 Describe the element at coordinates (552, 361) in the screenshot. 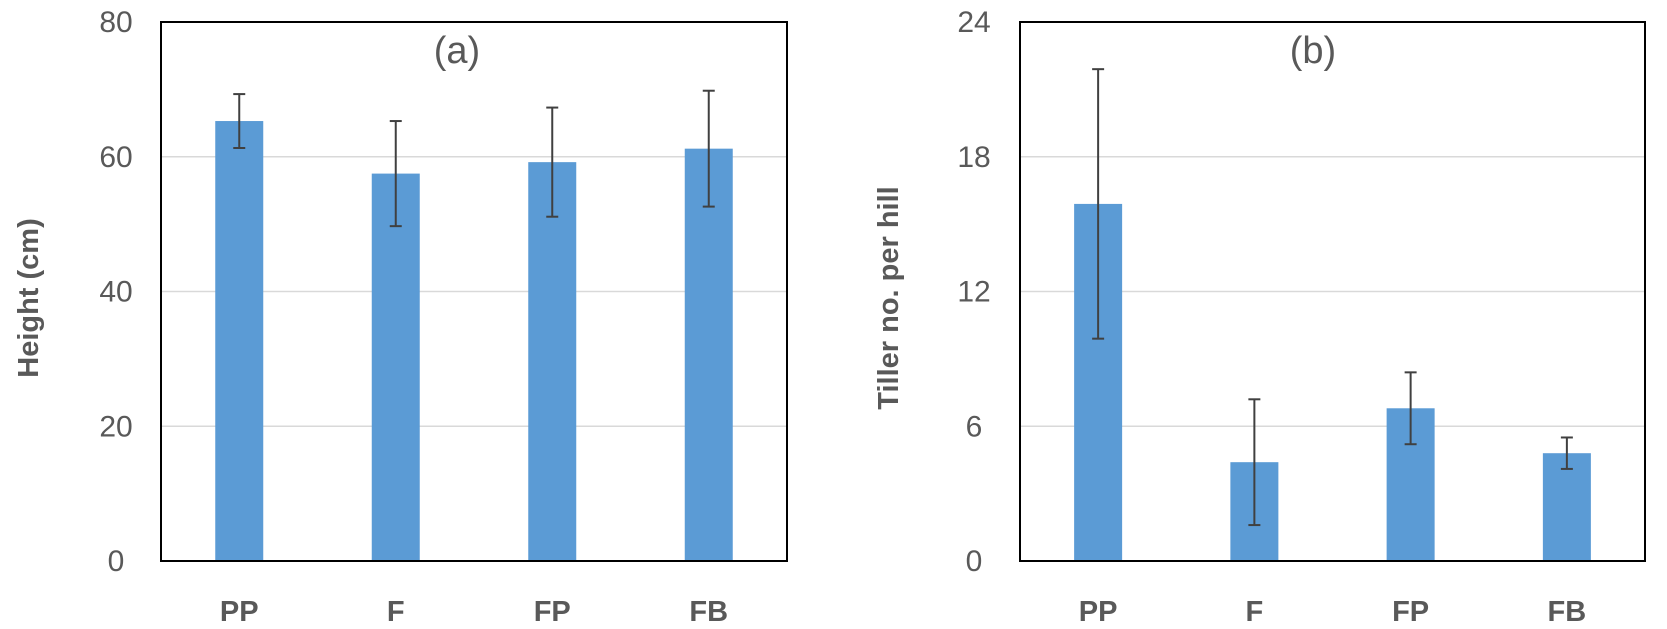

I see `bar-fp` at that location.